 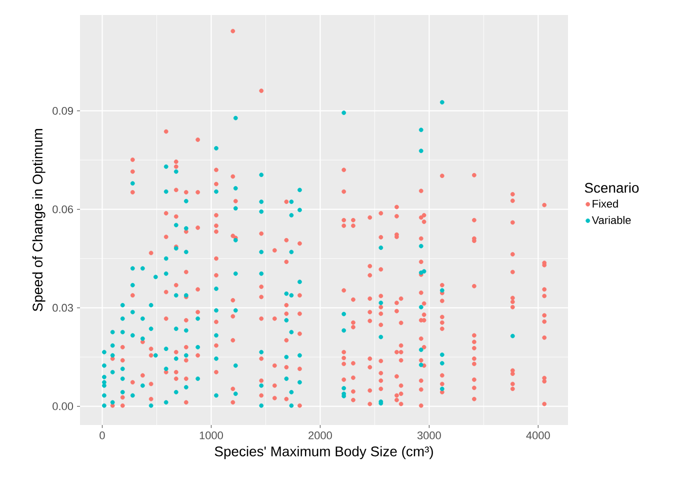 I want to click on x-tick-label: 0, so click(x=102, y=436).